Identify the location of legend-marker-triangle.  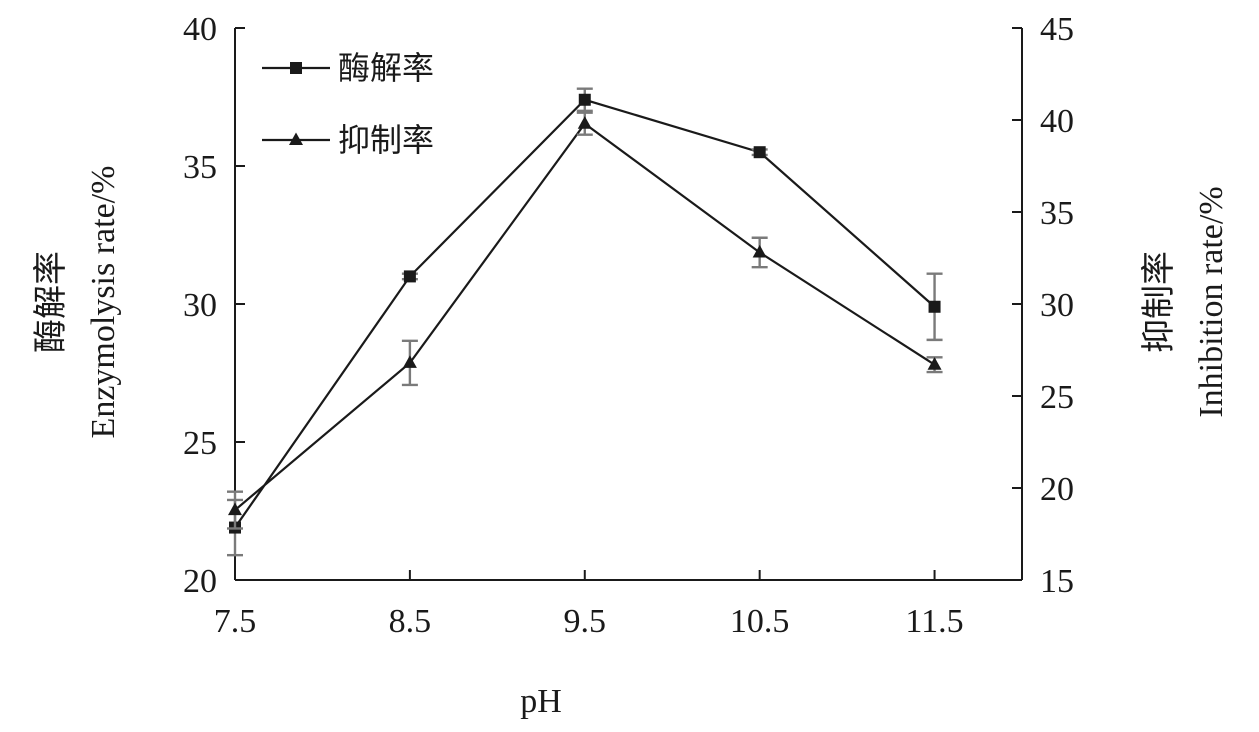
(296, 139).